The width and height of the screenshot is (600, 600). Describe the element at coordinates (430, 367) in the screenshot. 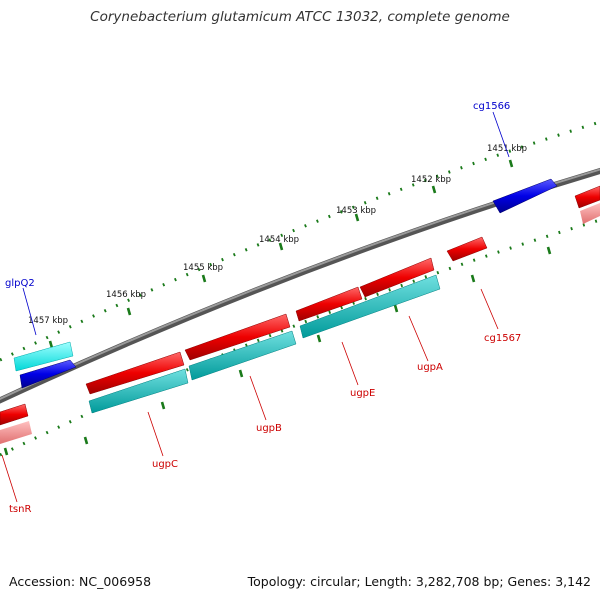

I see `gene-label-ugpA: ugpA` at that location.